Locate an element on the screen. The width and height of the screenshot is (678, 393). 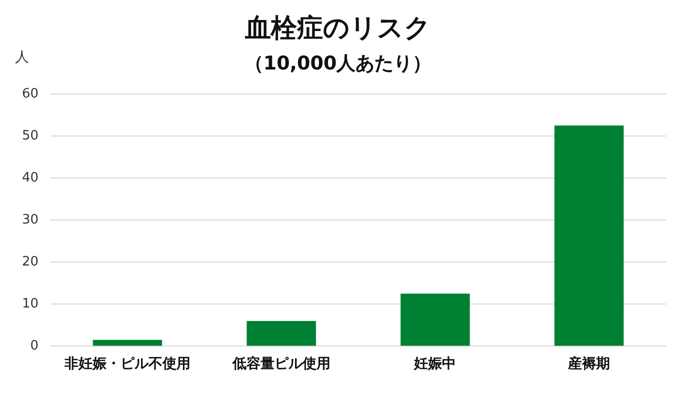
chart-title: 血栓症のリスク is located at coordinates (337, 28).